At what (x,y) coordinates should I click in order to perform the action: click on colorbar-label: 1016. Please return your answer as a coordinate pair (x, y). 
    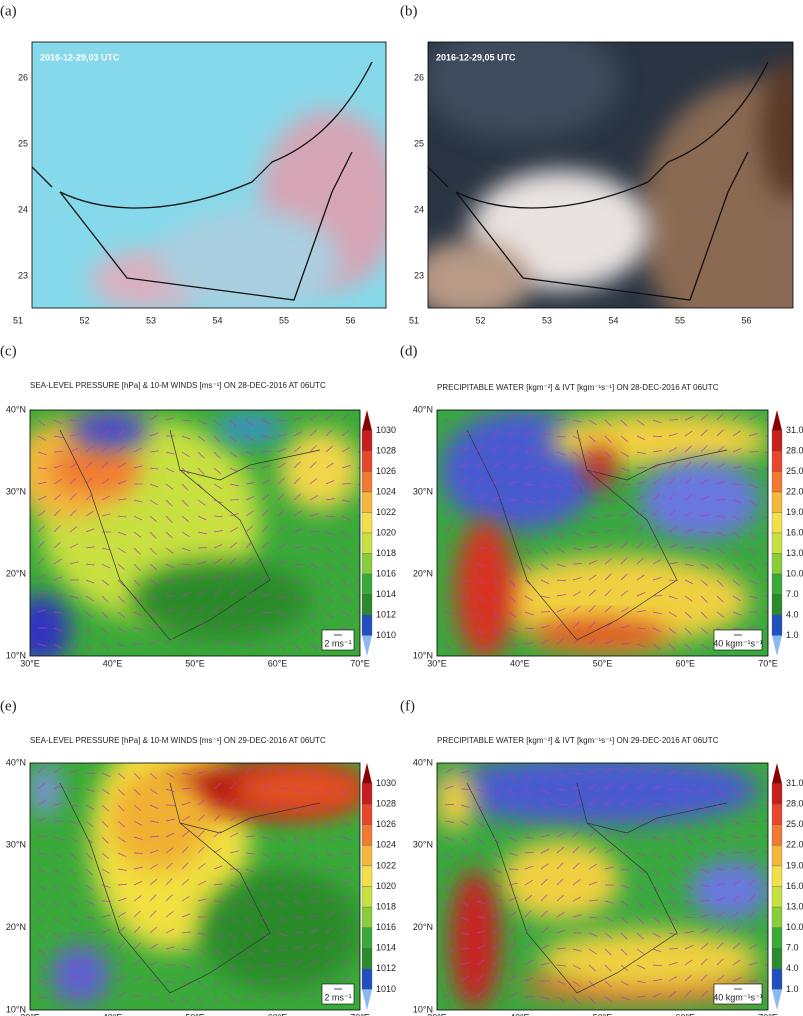
    Looking at the image, I should click on (386, 573).